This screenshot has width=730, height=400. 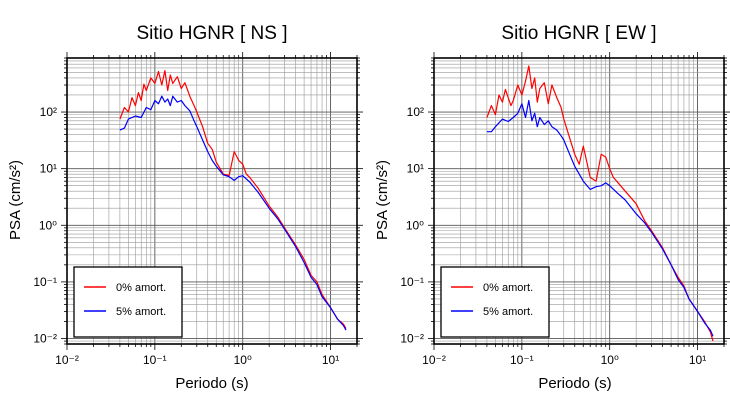 I want to click on chart-title: Sitio HGNR [ NS ], so click(x=212, y=33).